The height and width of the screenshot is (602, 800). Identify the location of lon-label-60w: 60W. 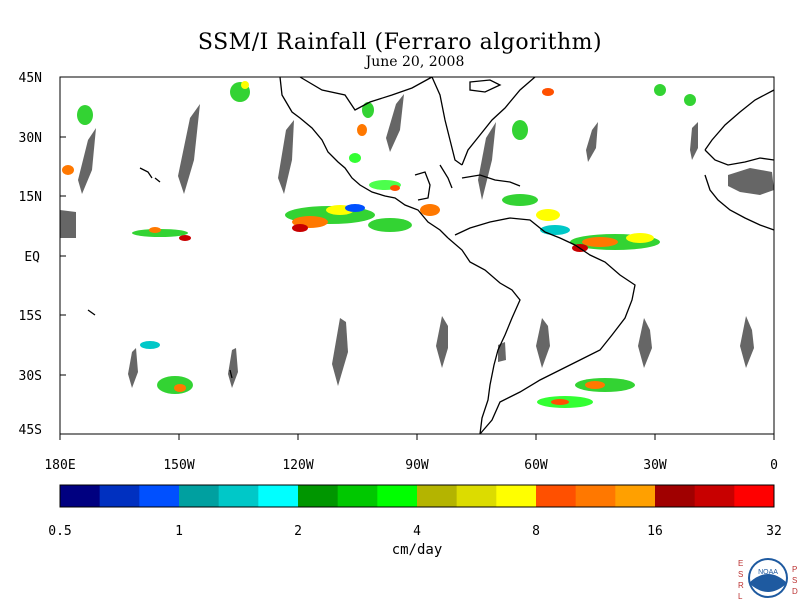
(536, 465).